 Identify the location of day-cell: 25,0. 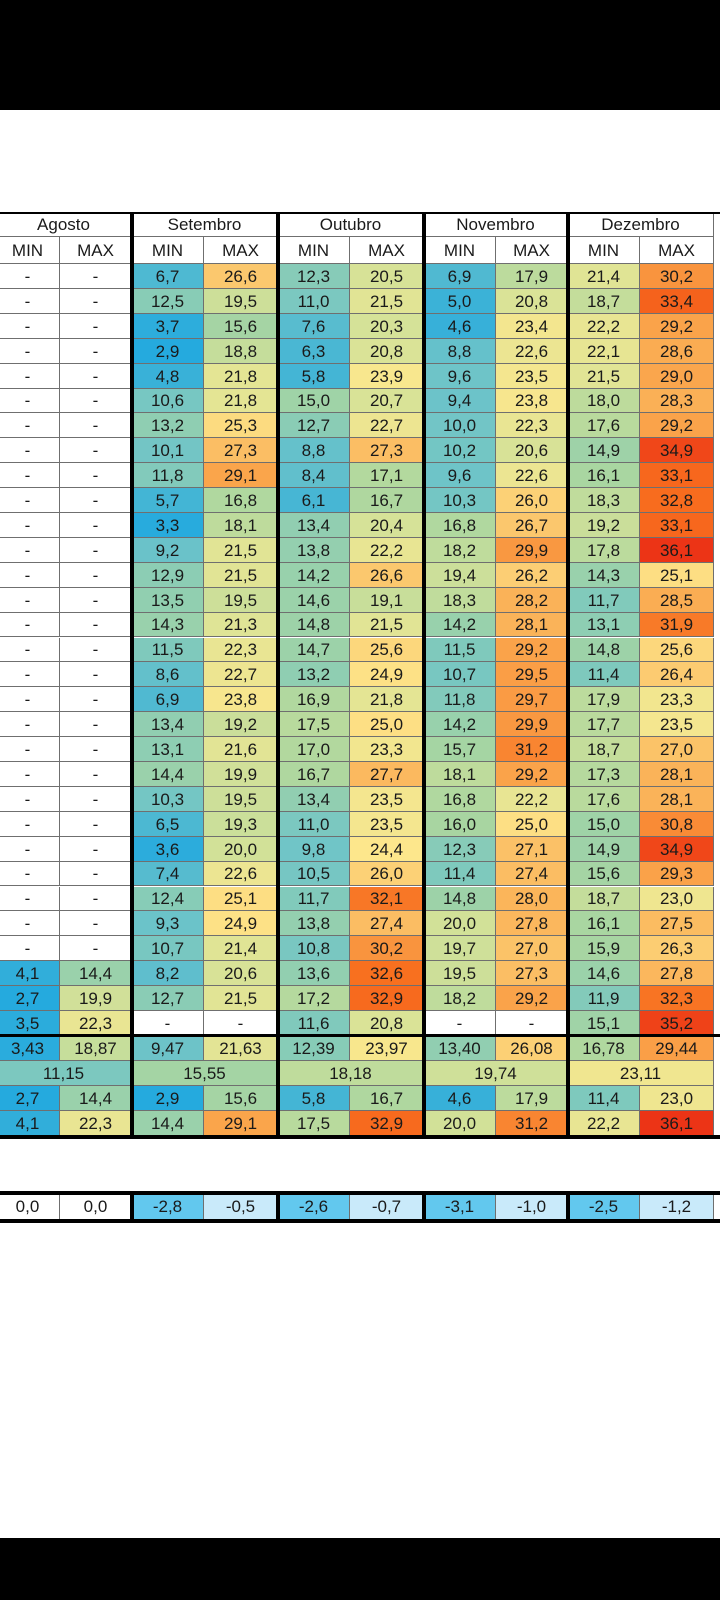
(387, 724).